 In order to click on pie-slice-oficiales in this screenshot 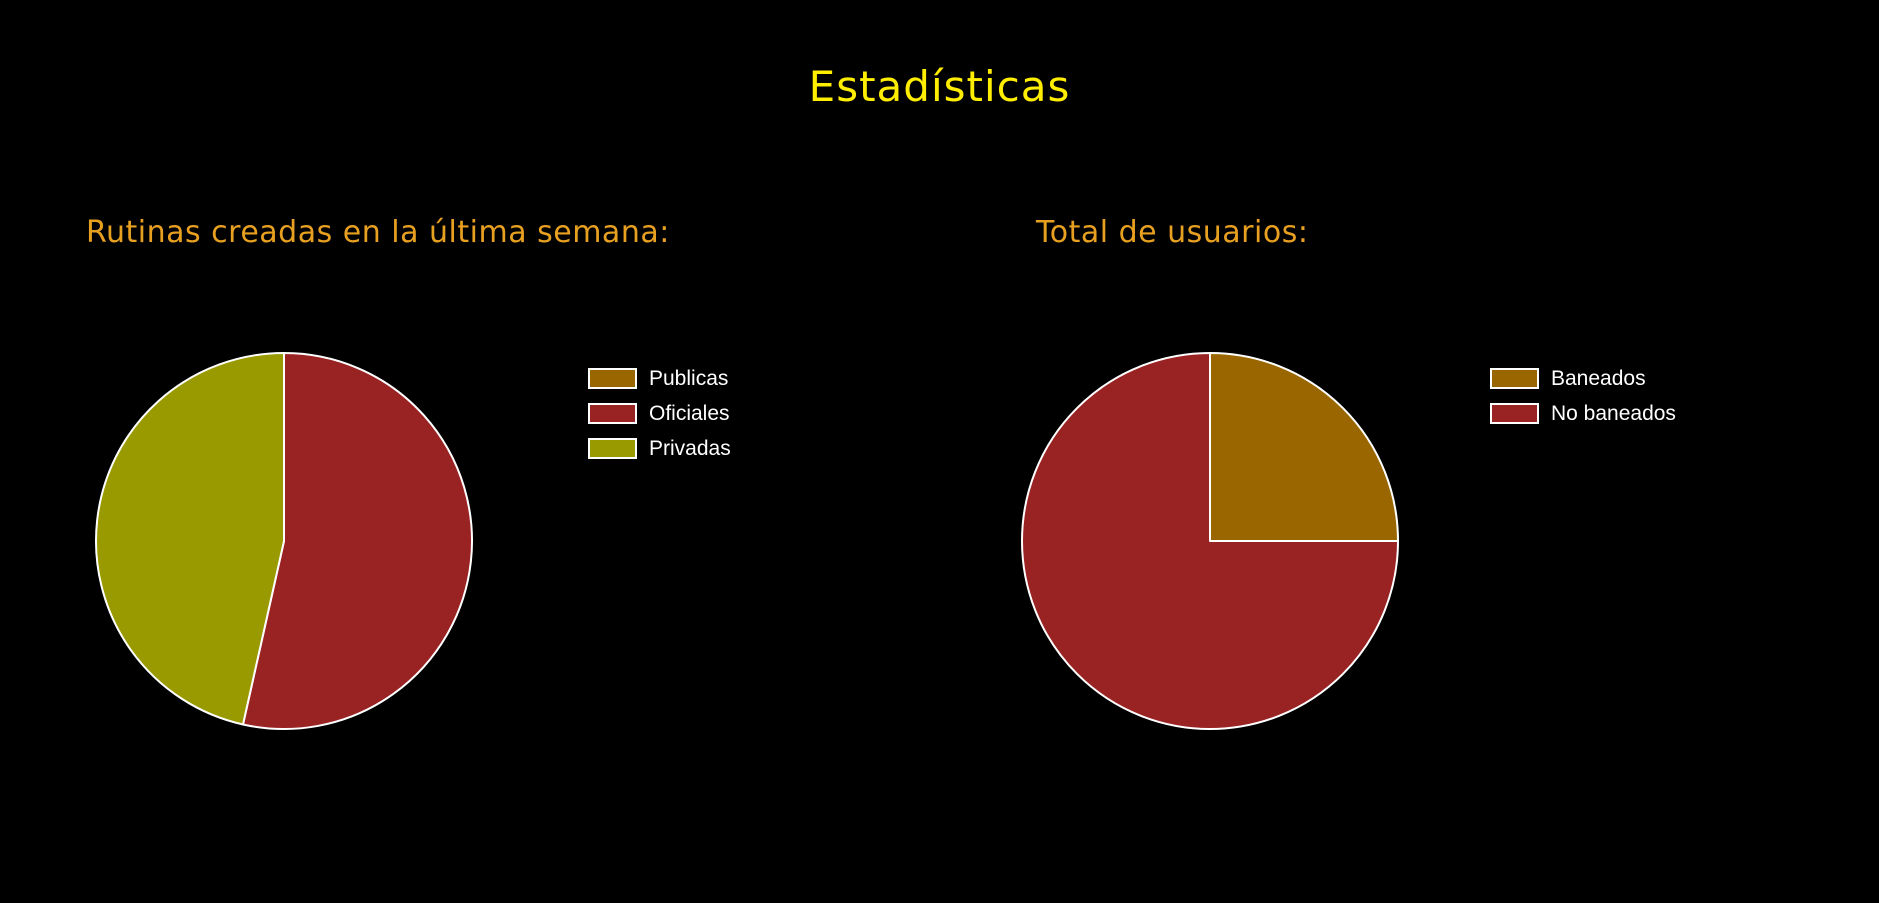, I will do `click(357, 541)`.